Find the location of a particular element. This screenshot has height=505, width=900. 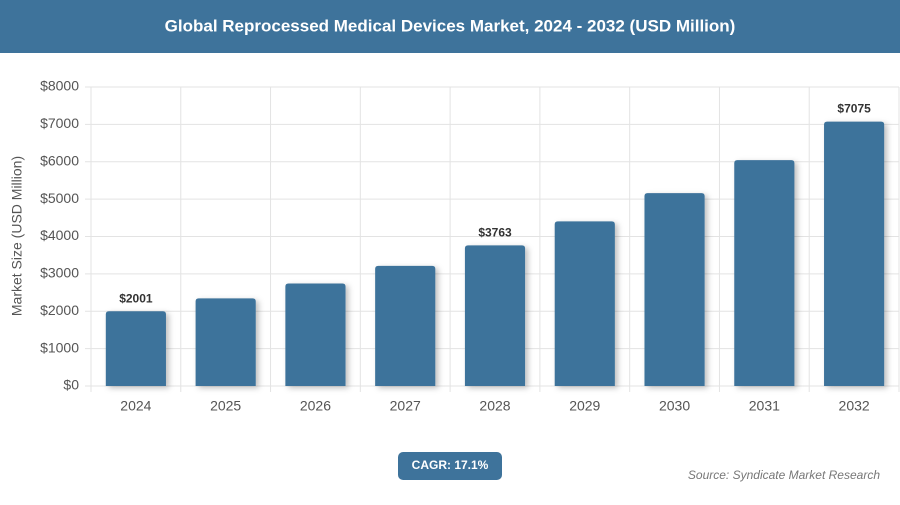

x-tick-label: 2029 is located at coordinates (584, 406).